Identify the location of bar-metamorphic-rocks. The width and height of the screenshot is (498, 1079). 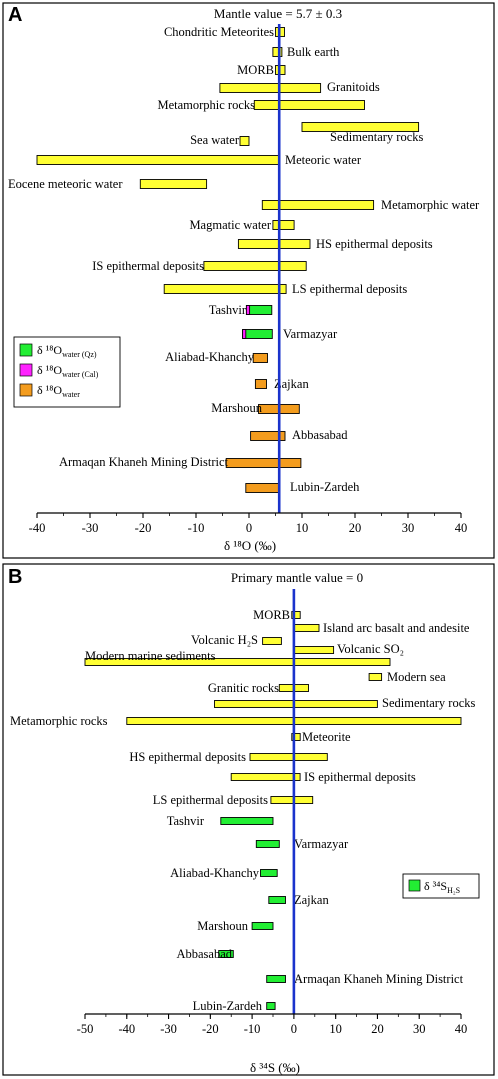
(309, 105).